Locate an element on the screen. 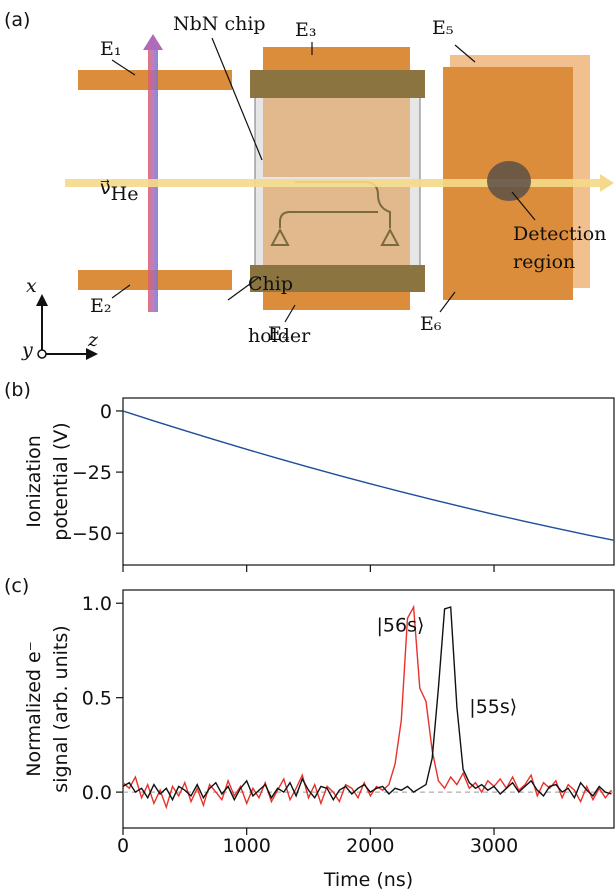 This screenshot has width=616, height=896. electrode-label: E₁ is located at coordinates (111, 49).